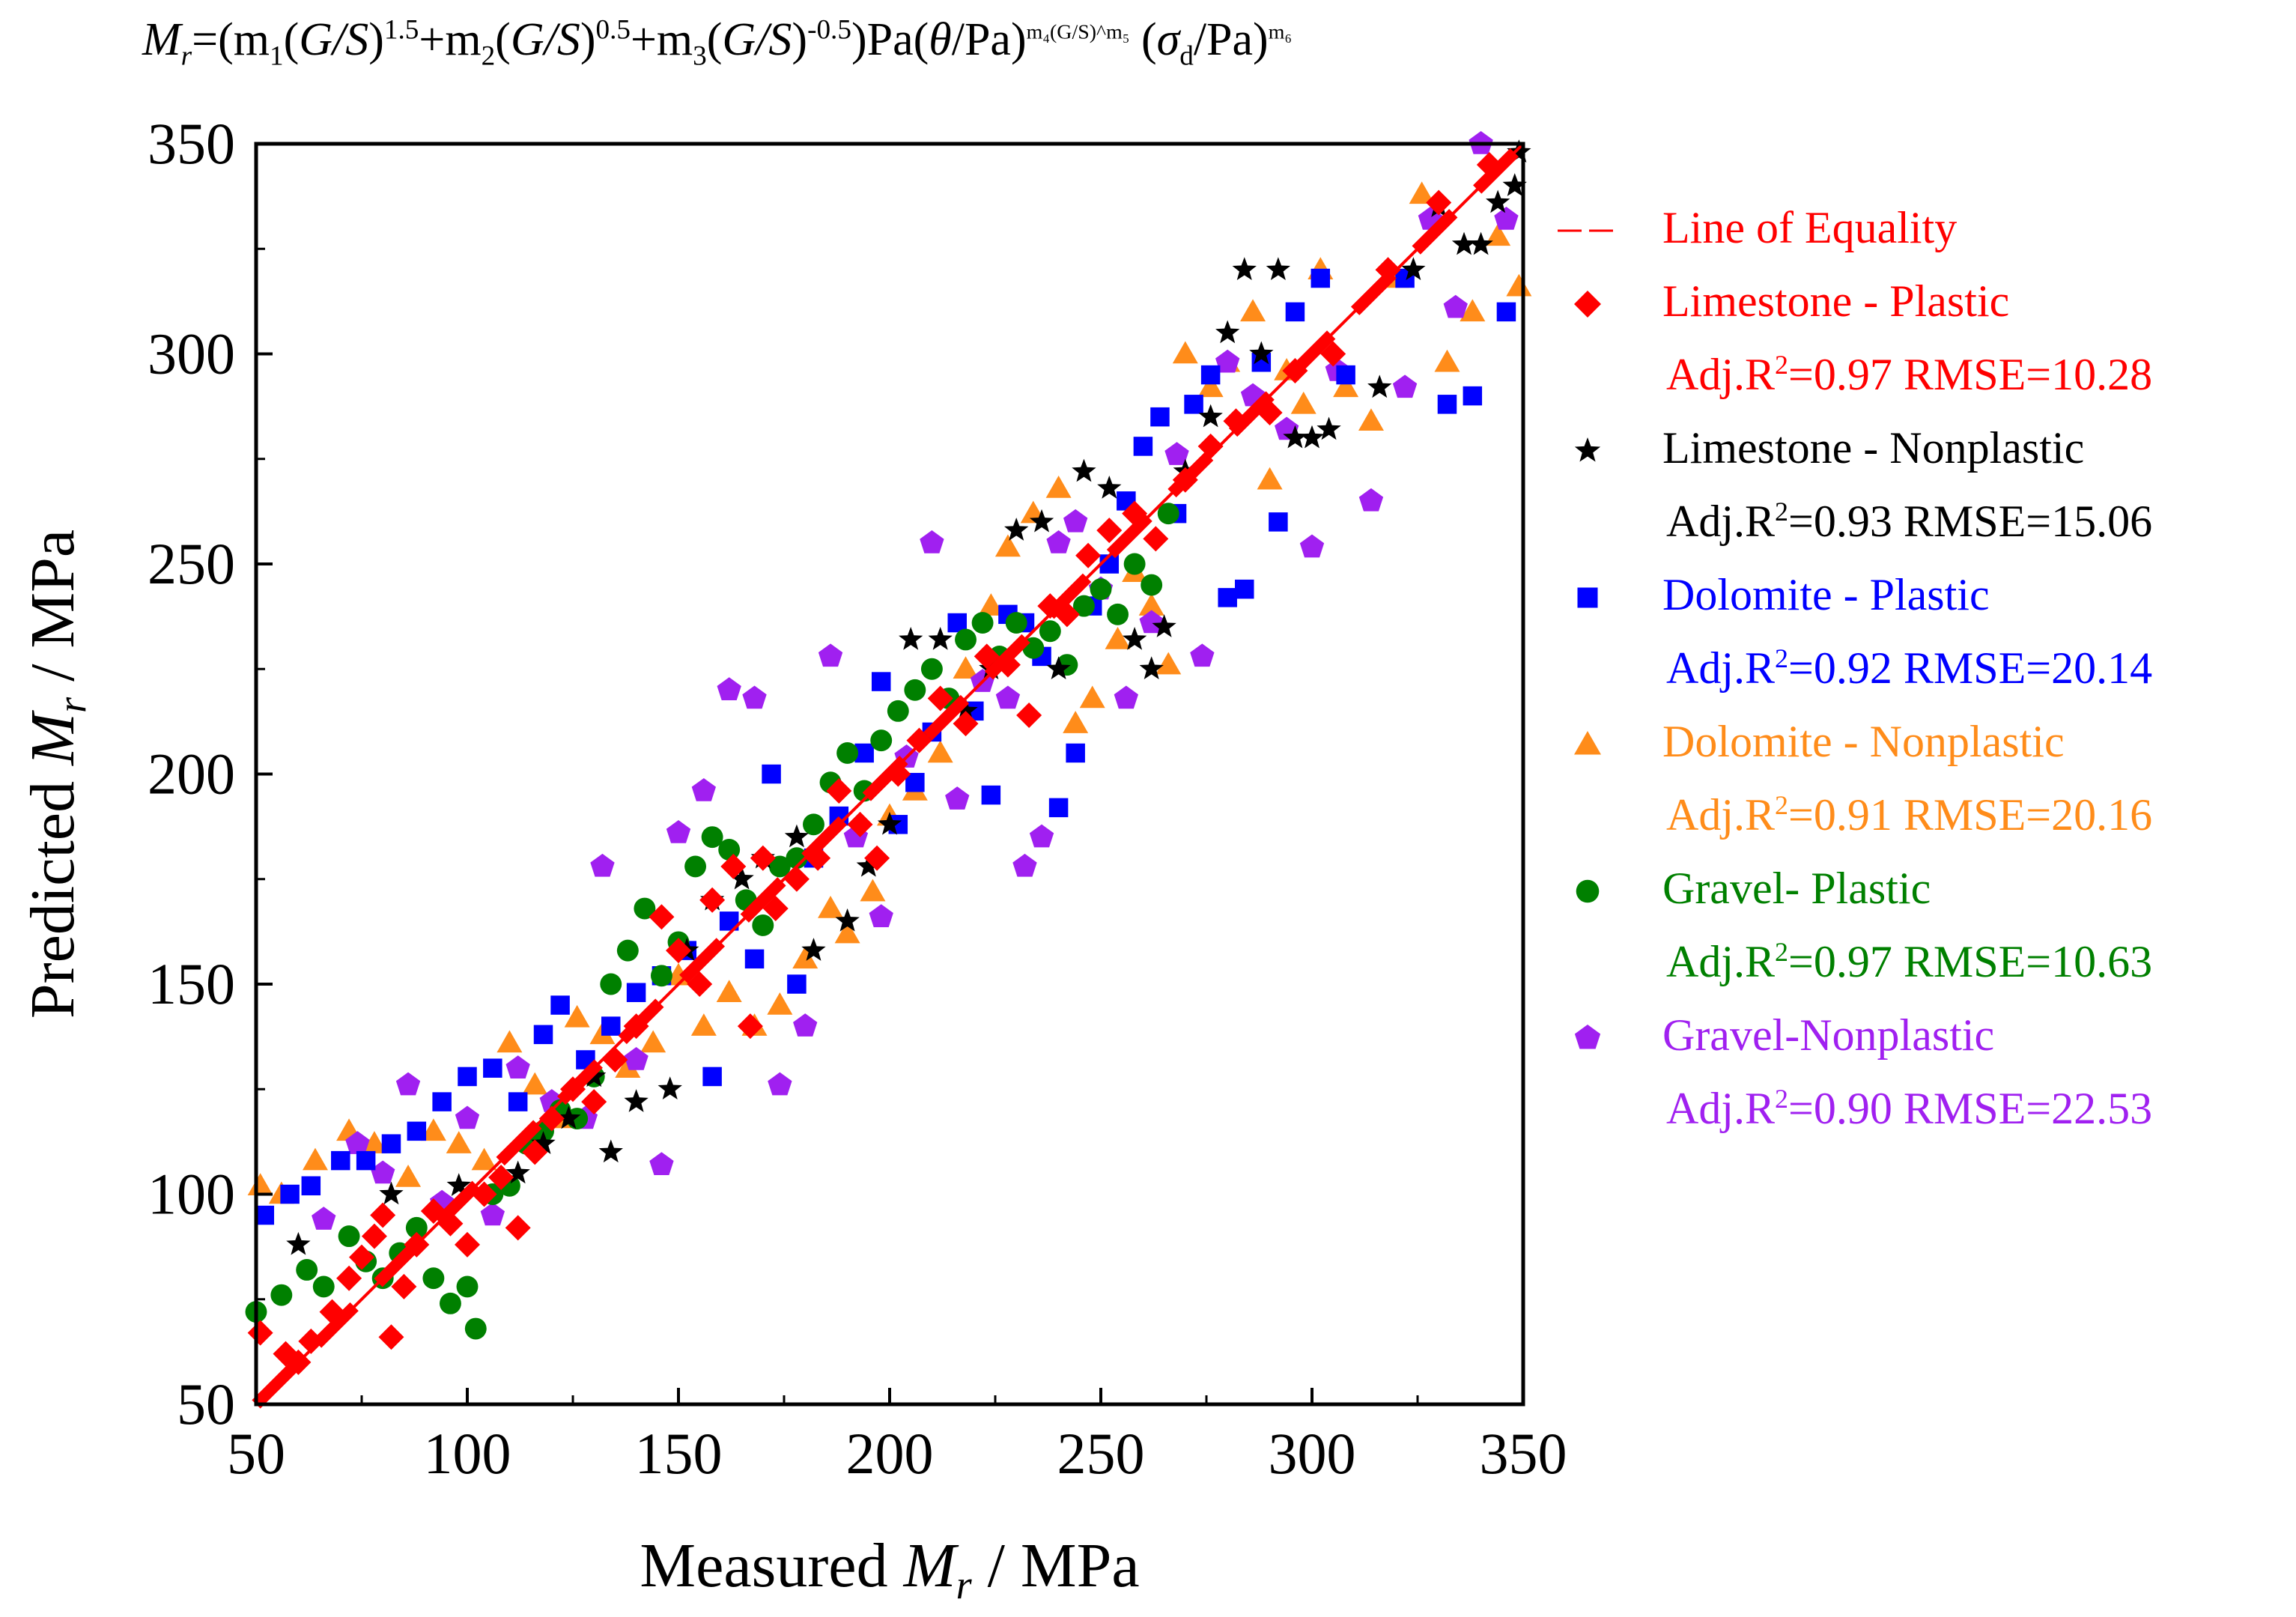  Describe the element at coordinates (1925, 1039) in the screenshot. I see `legend-item-gravel-nonplastic: Gravel-Nonplastic` at that location.